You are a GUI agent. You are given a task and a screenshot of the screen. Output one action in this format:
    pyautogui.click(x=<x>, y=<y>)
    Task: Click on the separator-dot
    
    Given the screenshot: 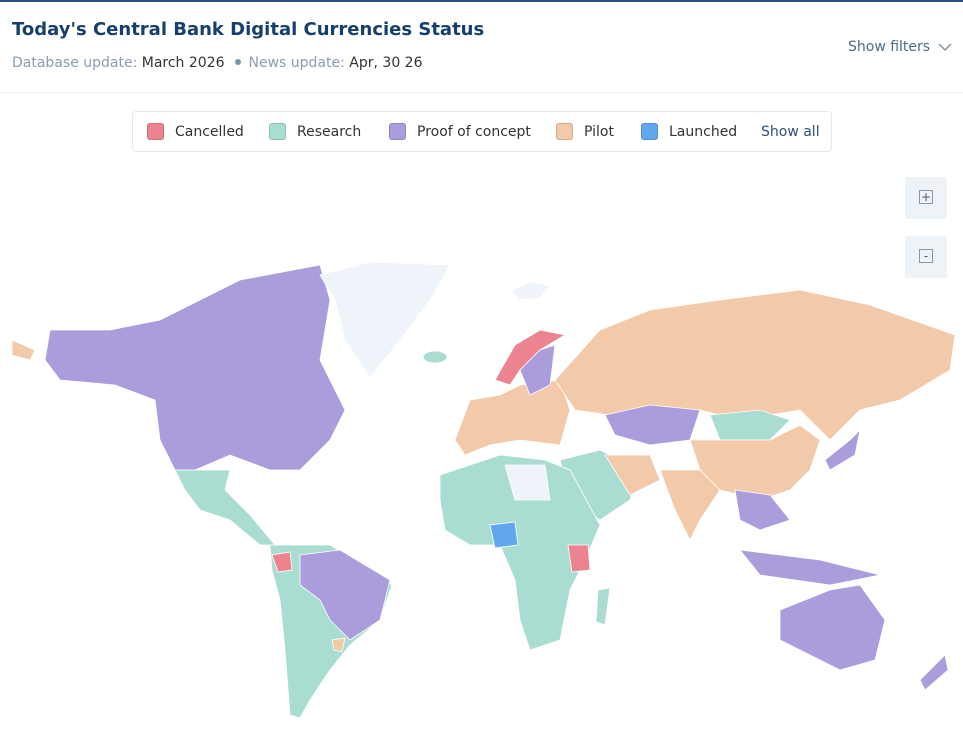 What is the action you would take?
    pyautogui.click(x=237, y=62)
    